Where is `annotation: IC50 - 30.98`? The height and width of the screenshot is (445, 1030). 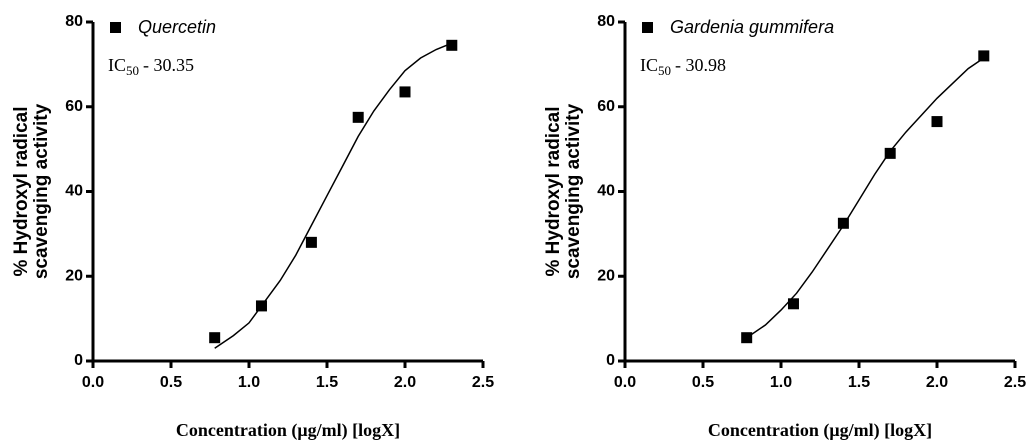 annotation: IC50 - 30.98 is located at coordinates (683, 66).